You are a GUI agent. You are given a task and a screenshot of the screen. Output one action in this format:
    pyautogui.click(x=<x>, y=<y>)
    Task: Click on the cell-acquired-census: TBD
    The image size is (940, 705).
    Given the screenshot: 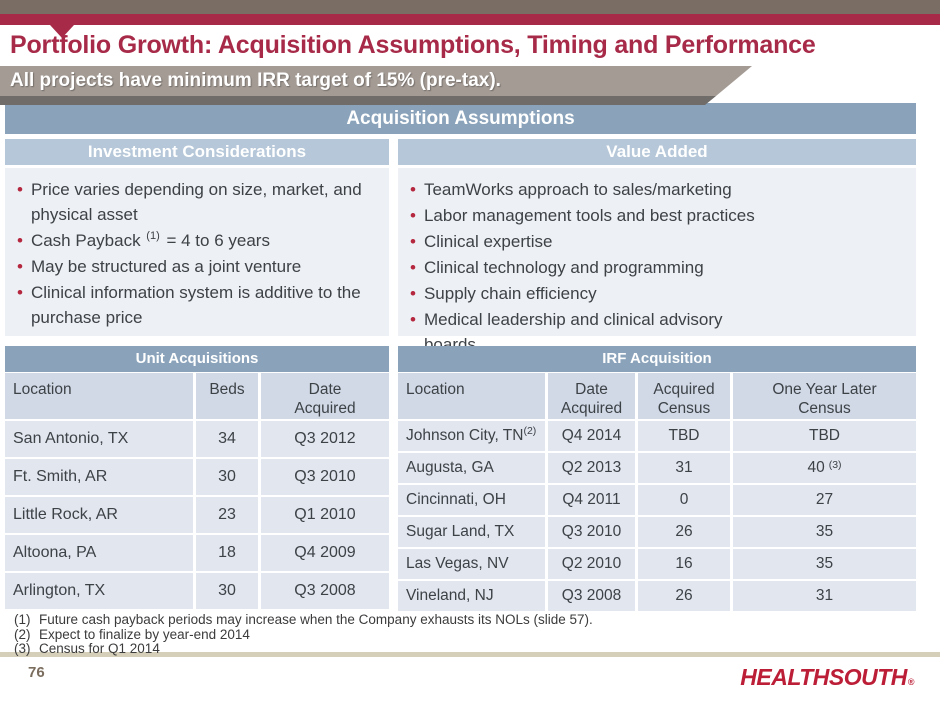 What is the action you would take?
    pyautogui.click(x=682, y=437)
    